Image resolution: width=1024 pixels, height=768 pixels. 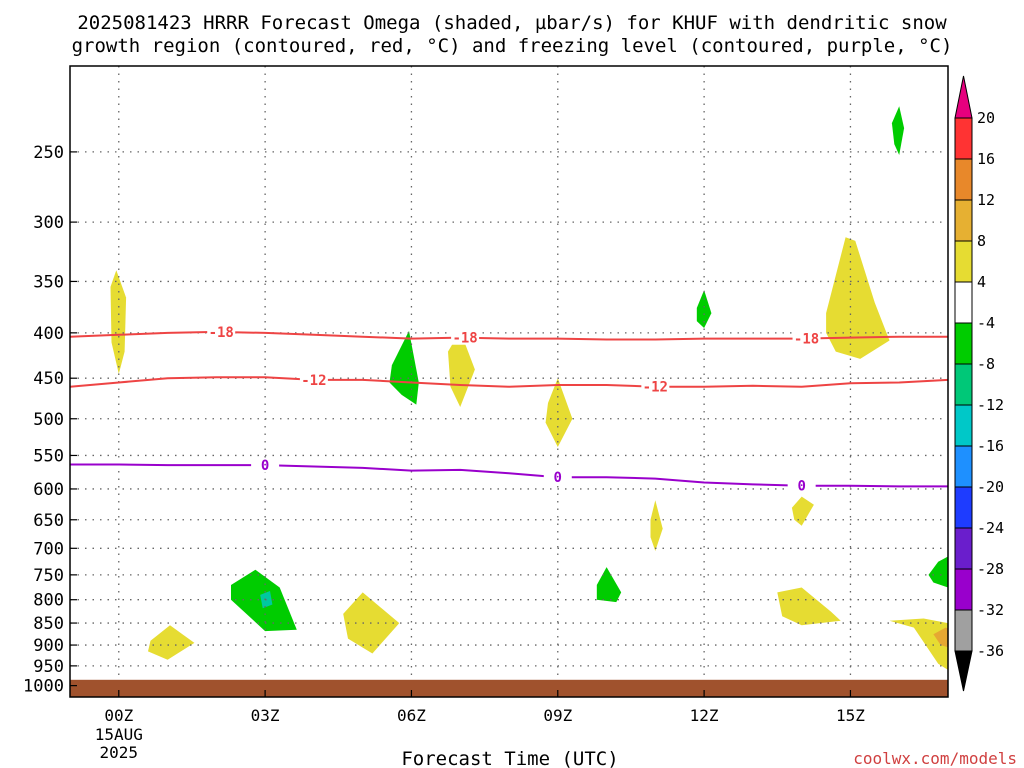 I want to click on x-date-label-line-1: 15AUG, so click(x=119, y=734).